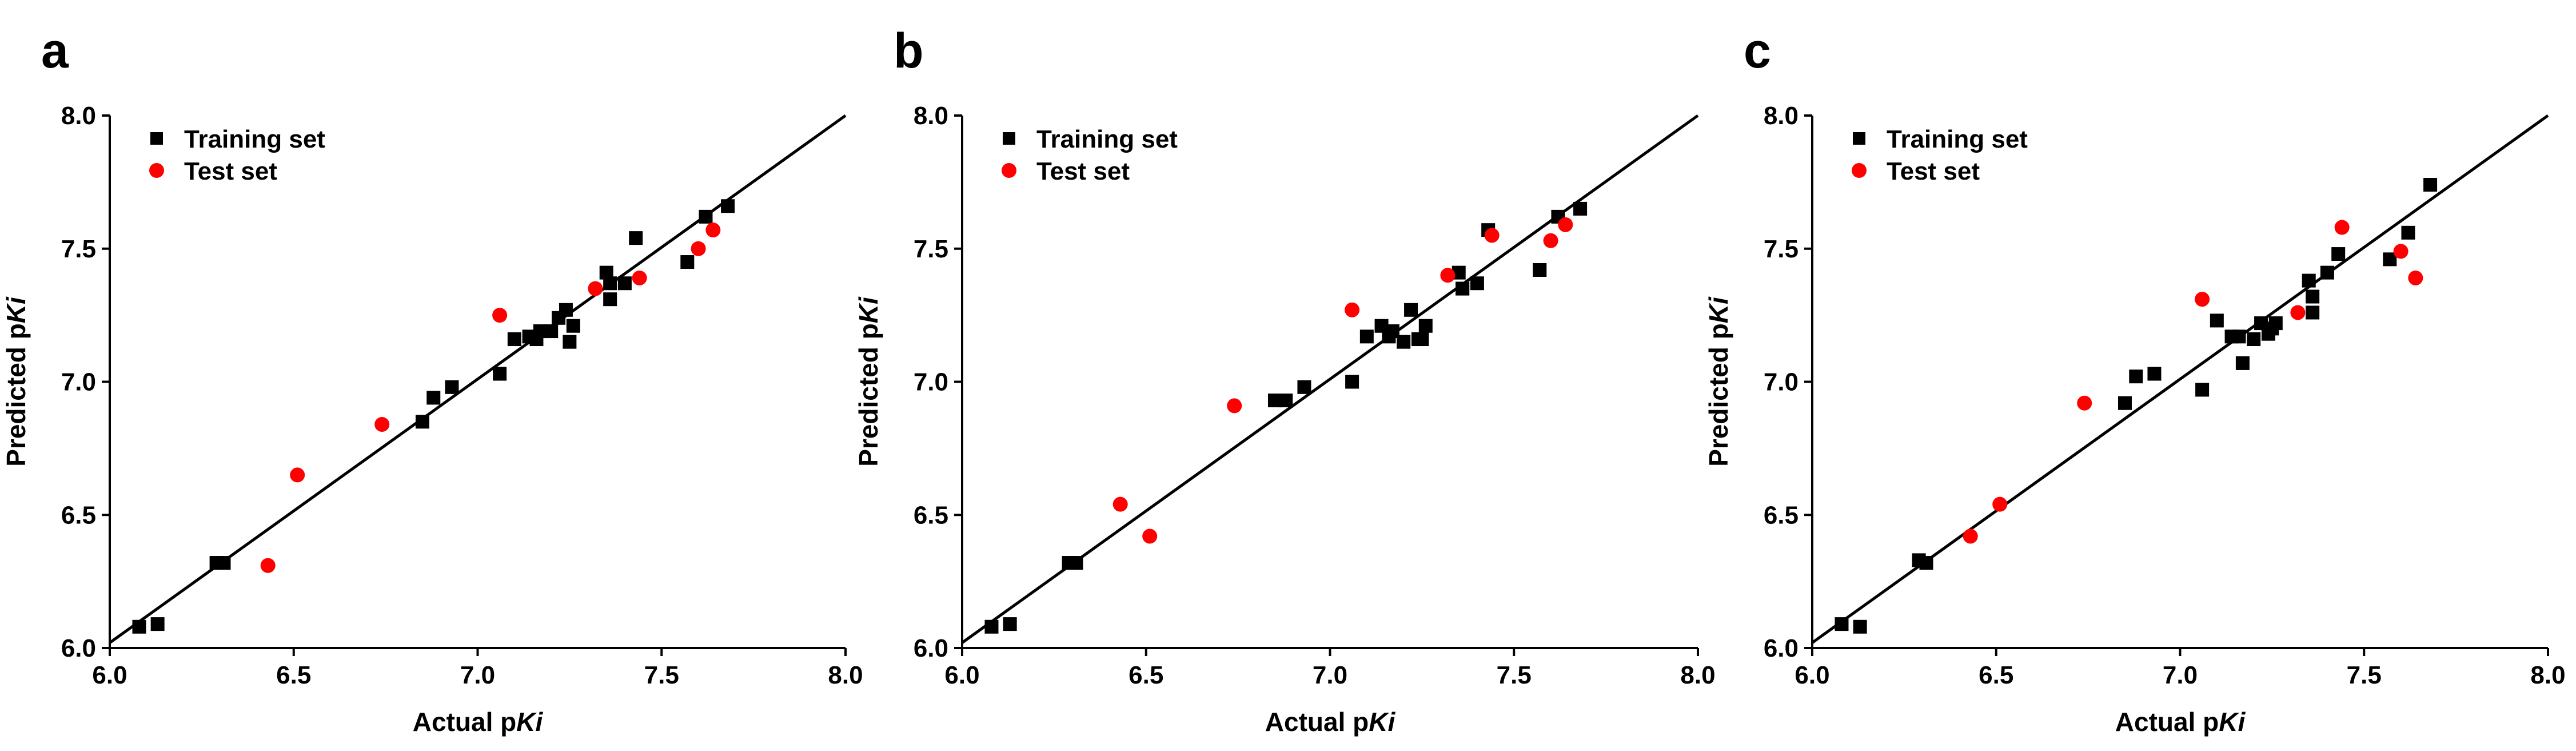 The height and width of the screenshot is (751, 2576). What do you see at coordinates (1757, 51) in the screenshot?
I see `panel-letter: c` at bounding box center [1757, 51].